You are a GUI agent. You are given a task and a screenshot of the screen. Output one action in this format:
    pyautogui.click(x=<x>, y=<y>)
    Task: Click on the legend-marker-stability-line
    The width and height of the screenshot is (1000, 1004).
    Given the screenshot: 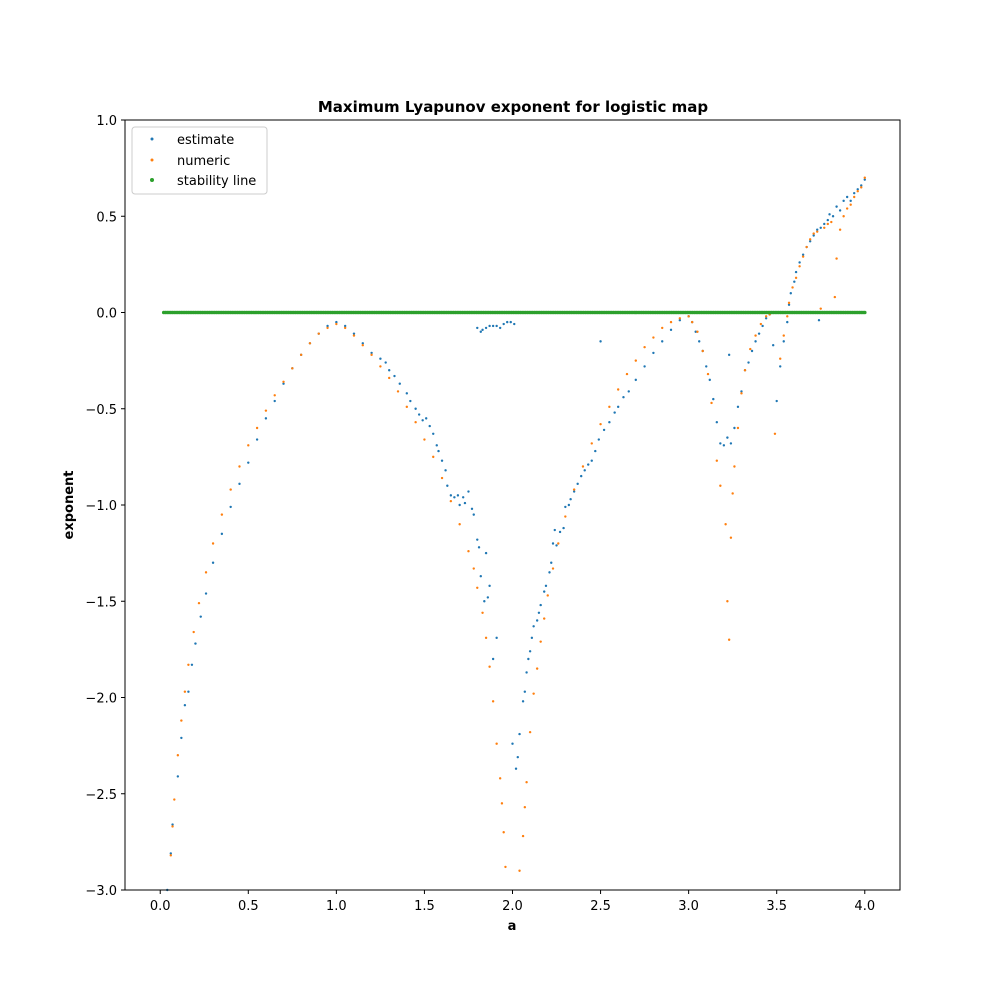 What is the action you would take?
    pyautogui.click(x=152, y=180)
    